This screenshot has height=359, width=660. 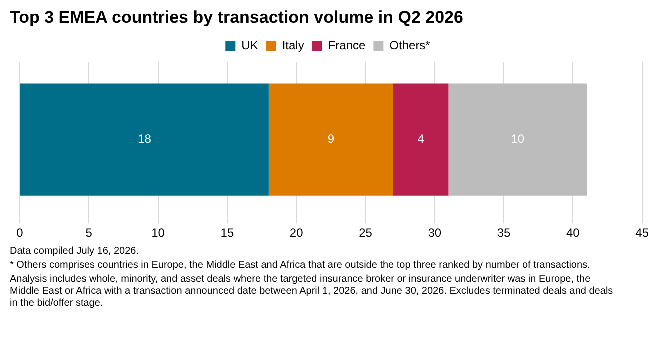 What do you see at coordinates (643, 233) in the screenshot?
I see `x-tick-label: 45` at bounding box center [643, 233].